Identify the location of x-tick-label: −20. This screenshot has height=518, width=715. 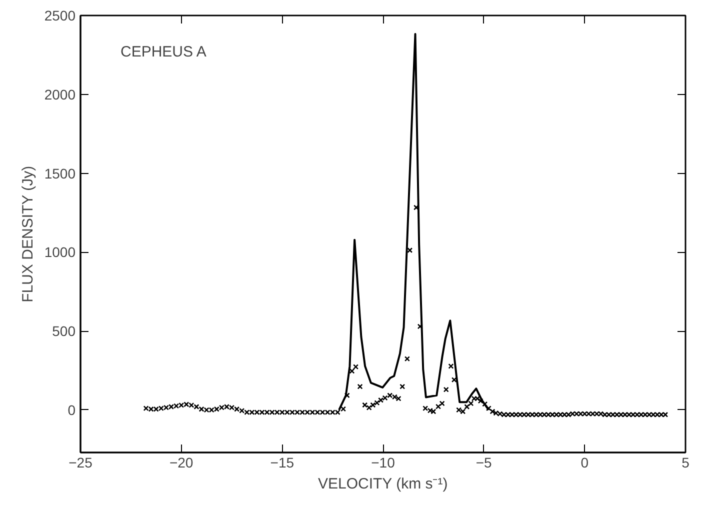
(181, 462).